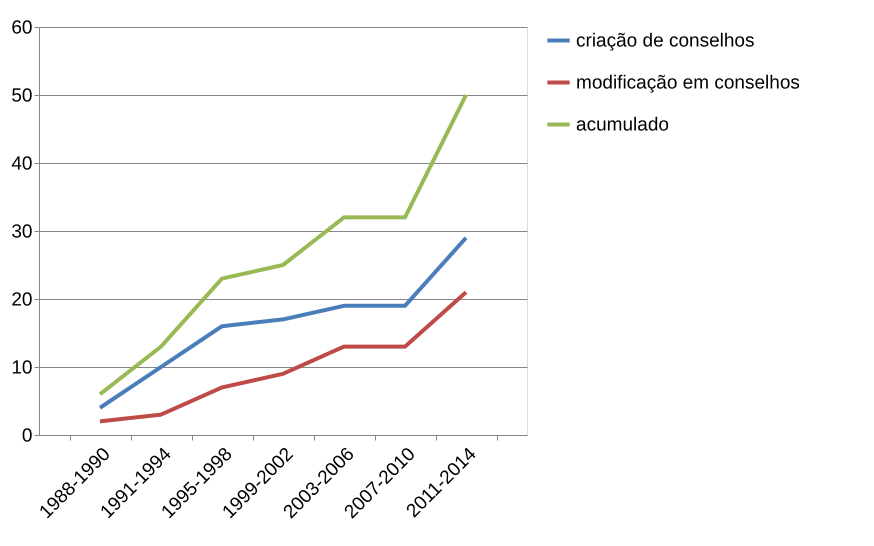 The image size is (874, 546). I want to click on y-tick-label: 0, so click(27, 436).